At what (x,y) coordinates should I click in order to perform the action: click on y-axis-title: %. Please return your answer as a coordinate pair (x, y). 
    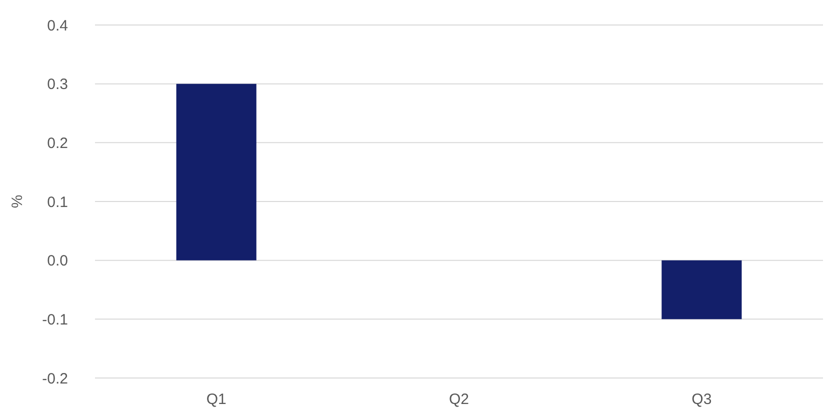
    Looking at the image, I should click on (17, 201).